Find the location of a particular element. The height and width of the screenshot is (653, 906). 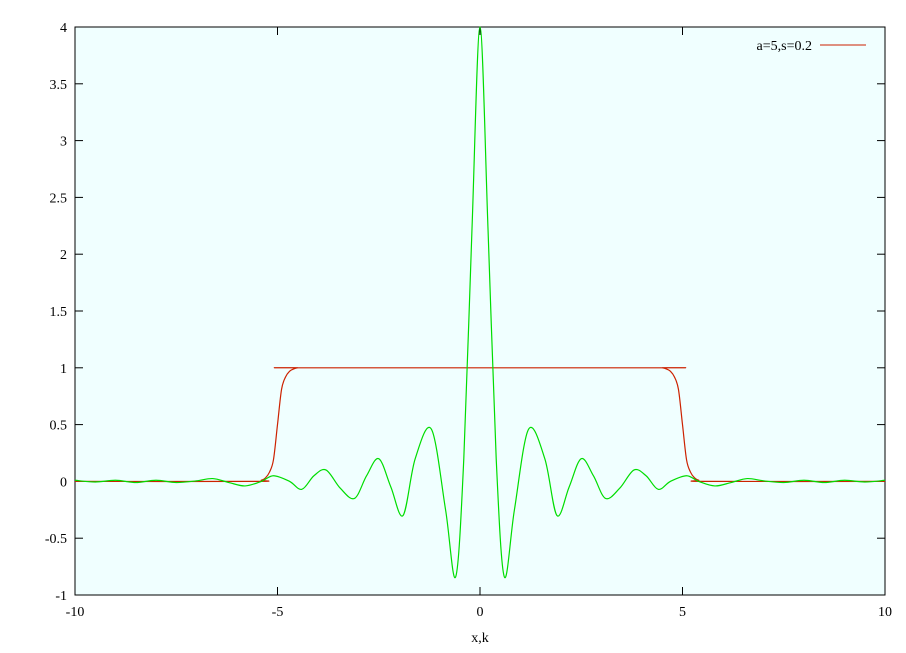

x-tick-label: -5 is located at coordinates (278, 612).